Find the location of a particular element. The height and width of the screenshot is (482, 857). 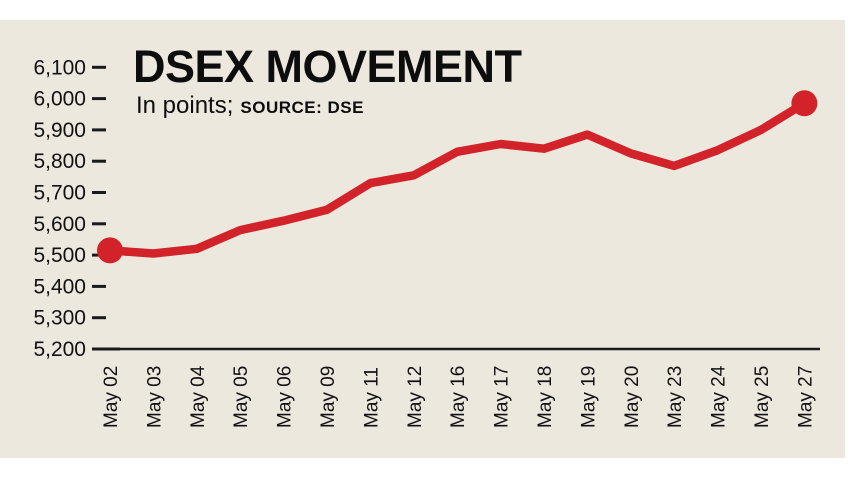

chart-subtitle: In points; SOURCE: DSE is located at coordinates (250, 106).